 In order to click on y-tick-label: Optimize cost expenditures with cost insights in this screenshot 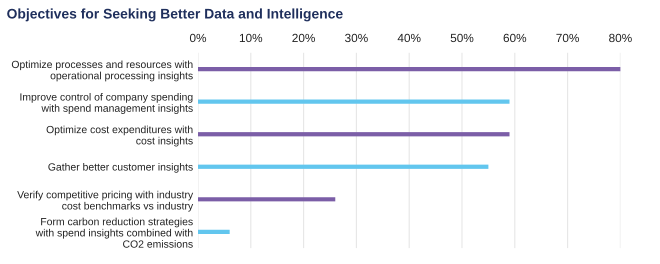, I will do `click(119, 136)`.